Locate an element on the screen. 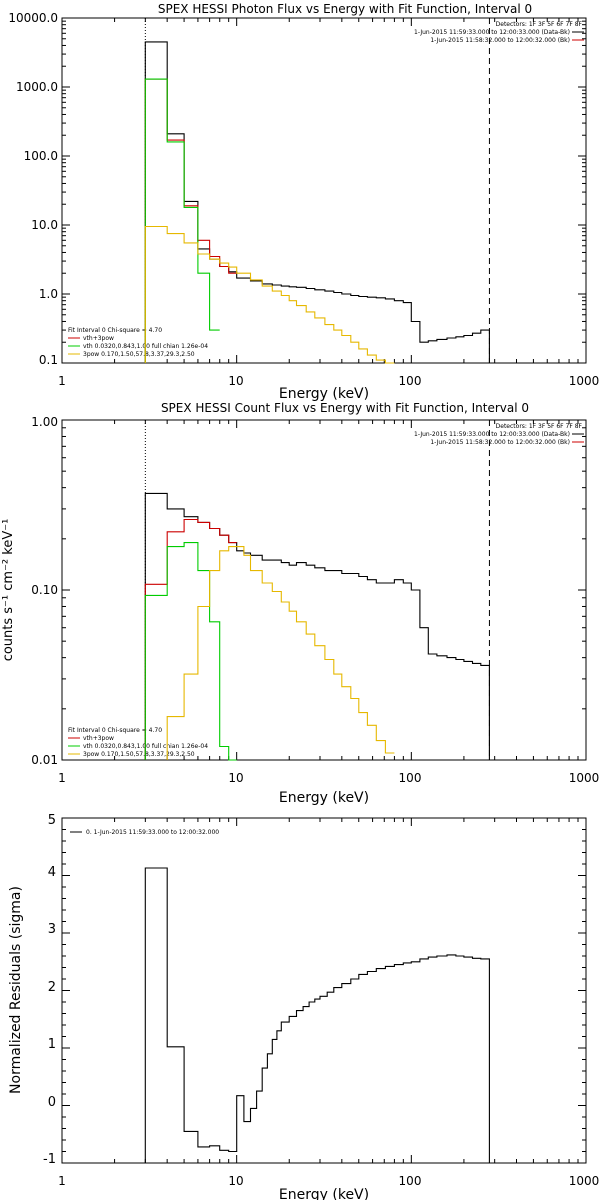 The height and width of the screenshot is (1200, 600). panel-1-ytick-label: 10000.0 is located at coordinates (33, 18).